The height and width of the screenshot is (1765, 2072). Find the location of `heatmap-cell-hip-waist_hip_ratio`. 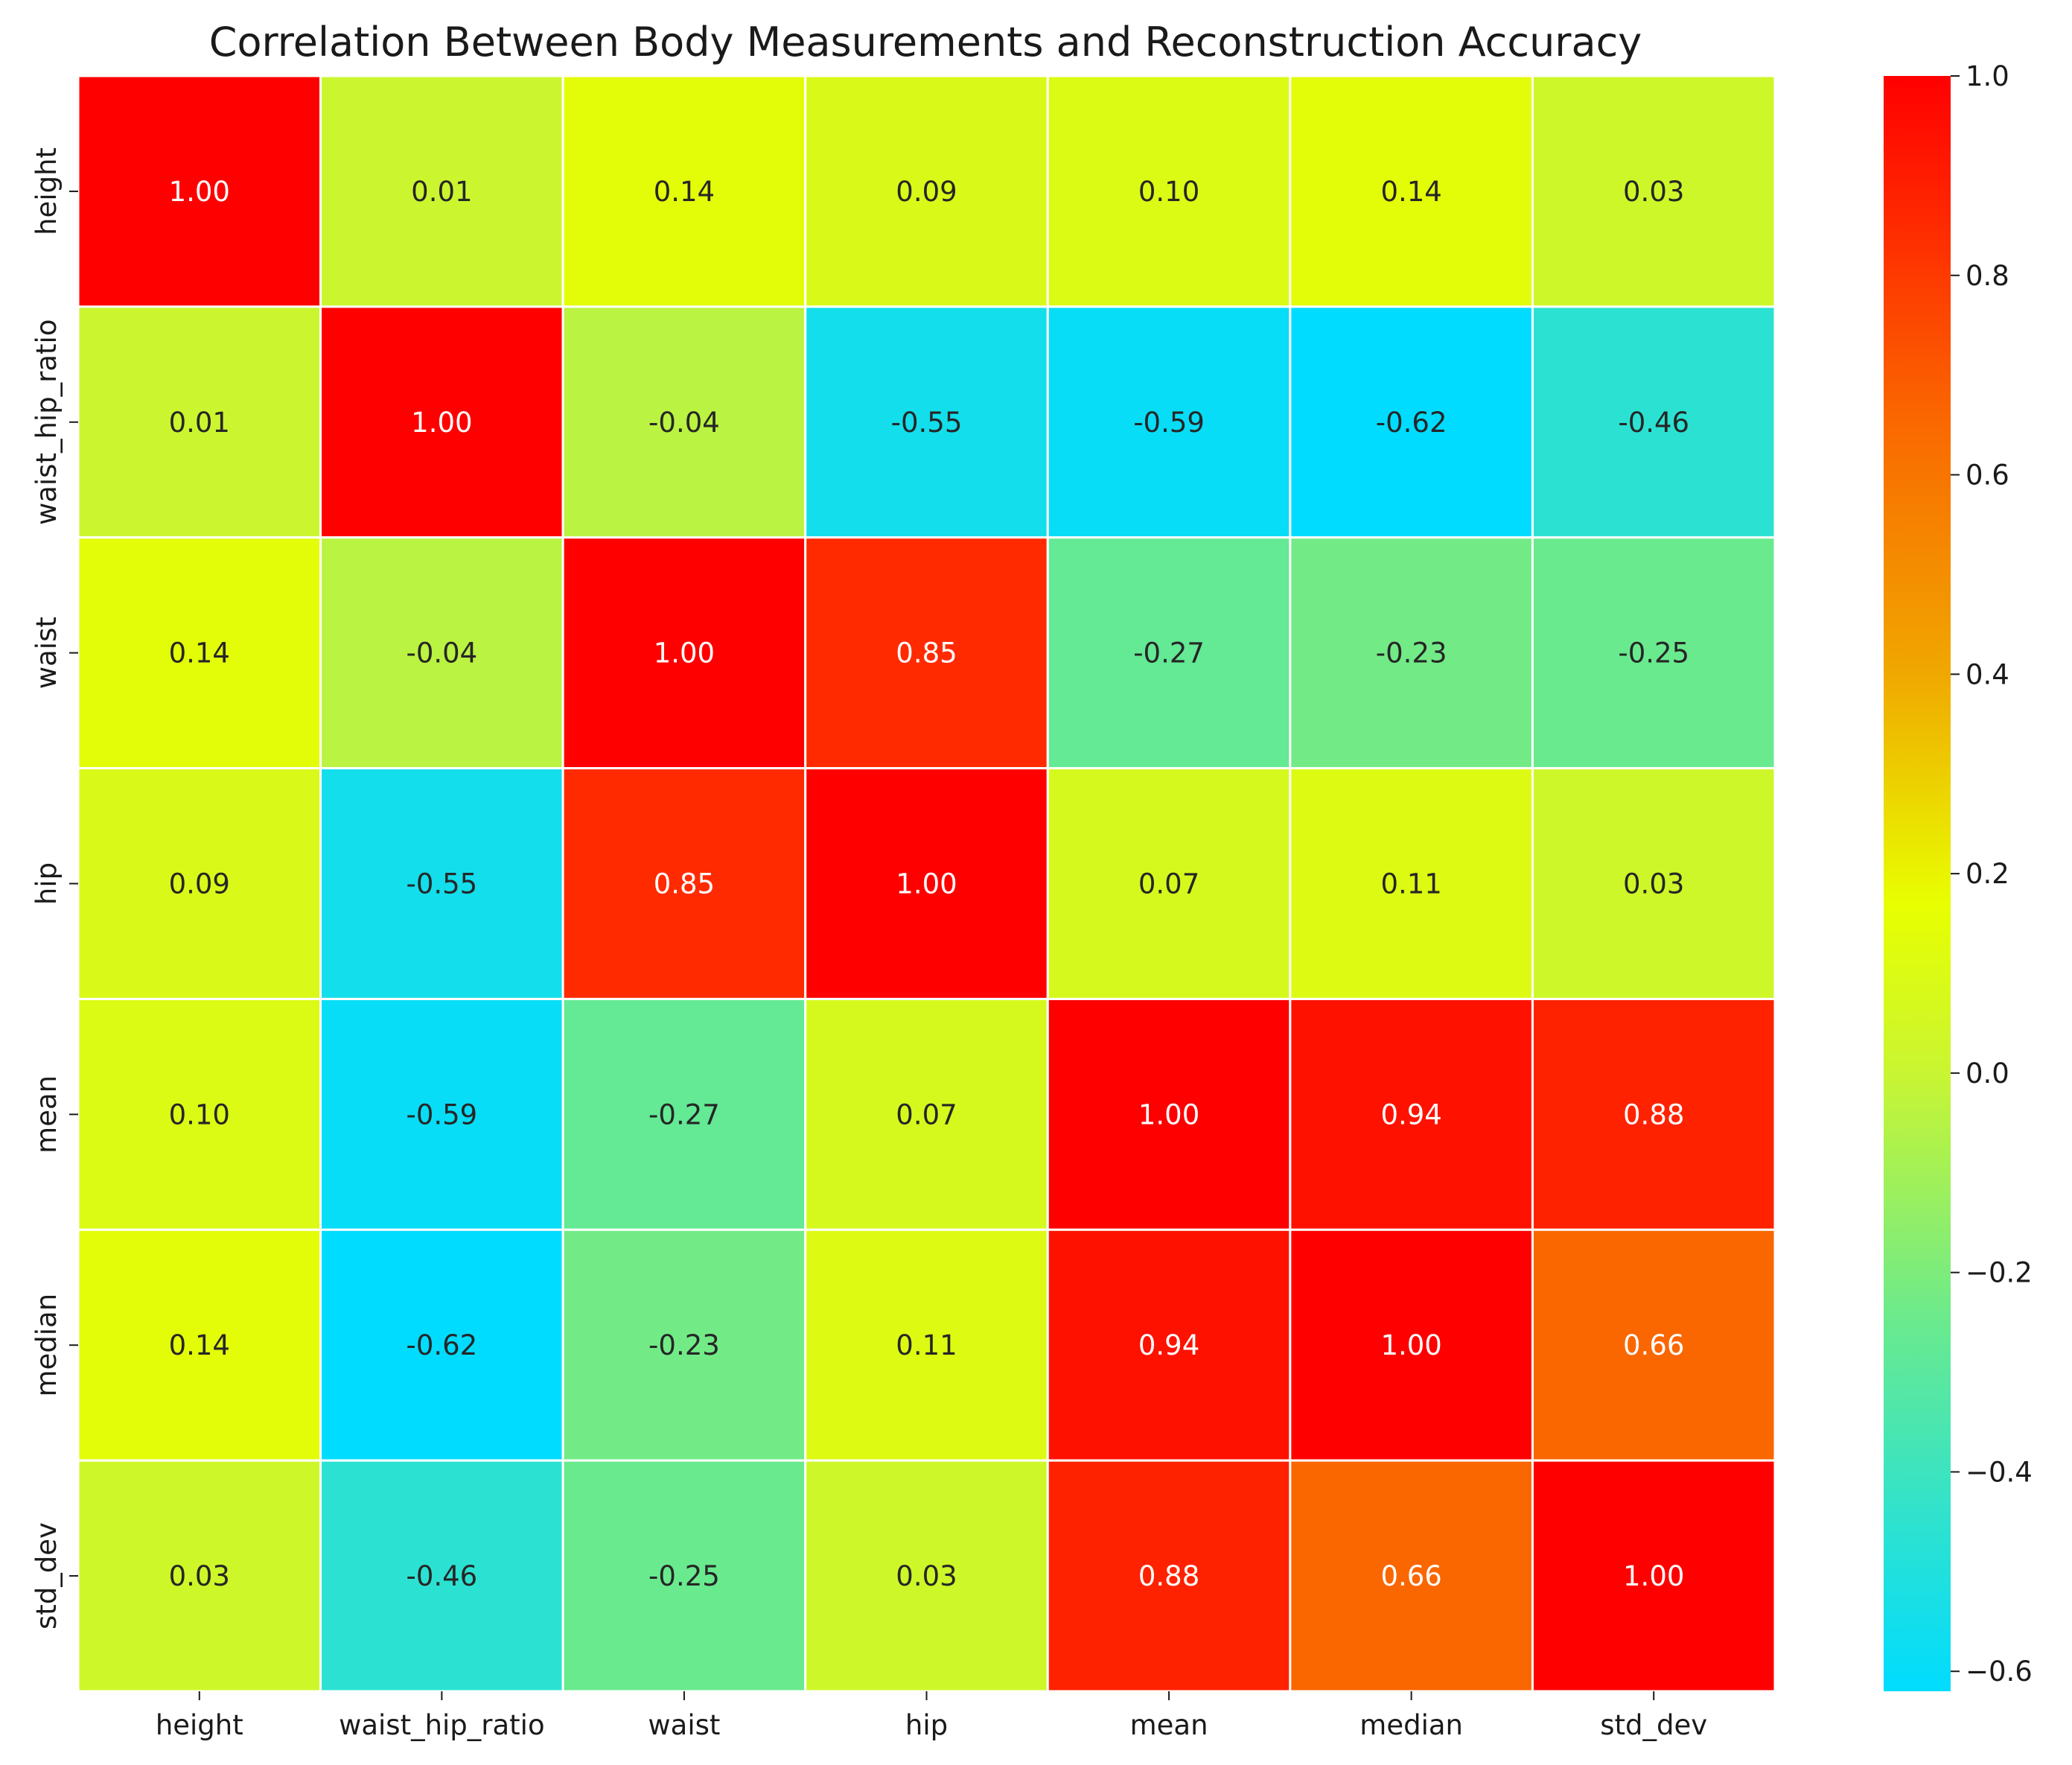

heatmap-cell-hip-waist_hip_ratio is located at coordinates (441, 883).